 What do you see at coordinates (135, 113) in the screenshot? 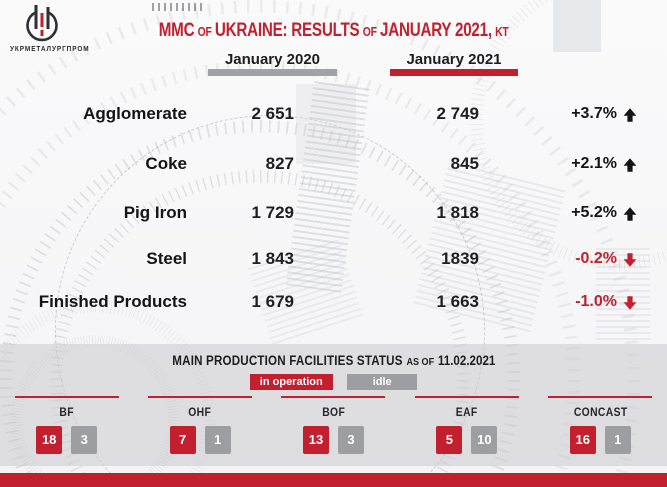
I see `row-label: Agglomerate` at bounding box center [135, 113].